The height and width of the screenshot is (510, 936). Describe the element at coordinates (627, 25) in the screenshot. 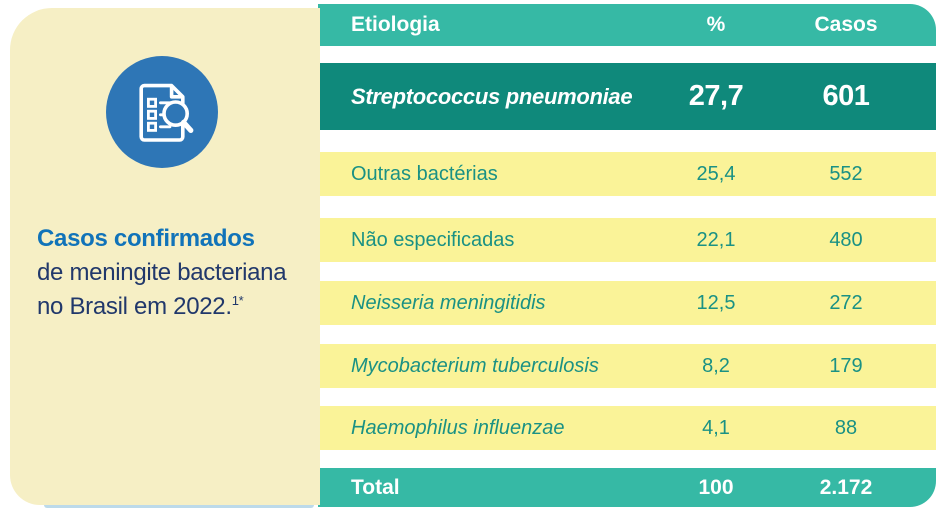

I see `table-header-row: Etiologia % Casos` at that location.